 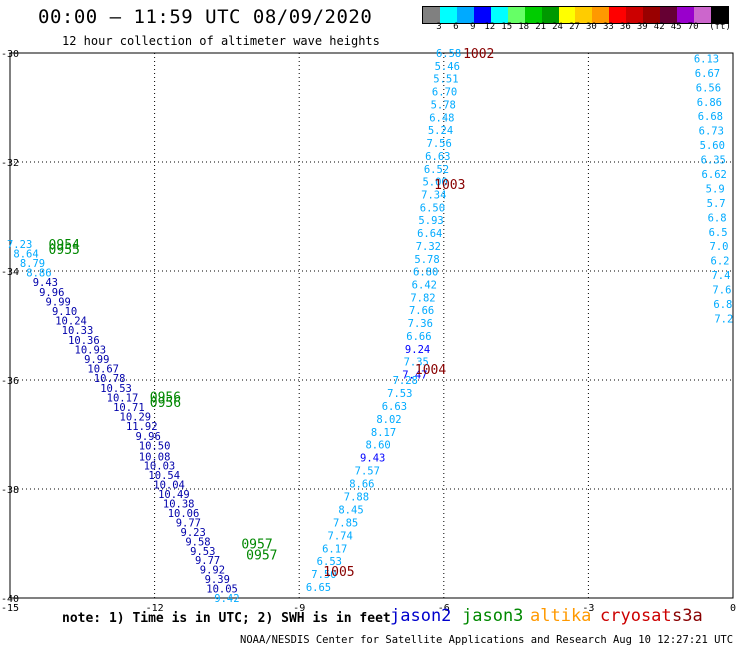 What do you see at coordinates (436, 170) in the screenshot?
I see `wave-height-value: 6.52` at bounding box center [436, 170].